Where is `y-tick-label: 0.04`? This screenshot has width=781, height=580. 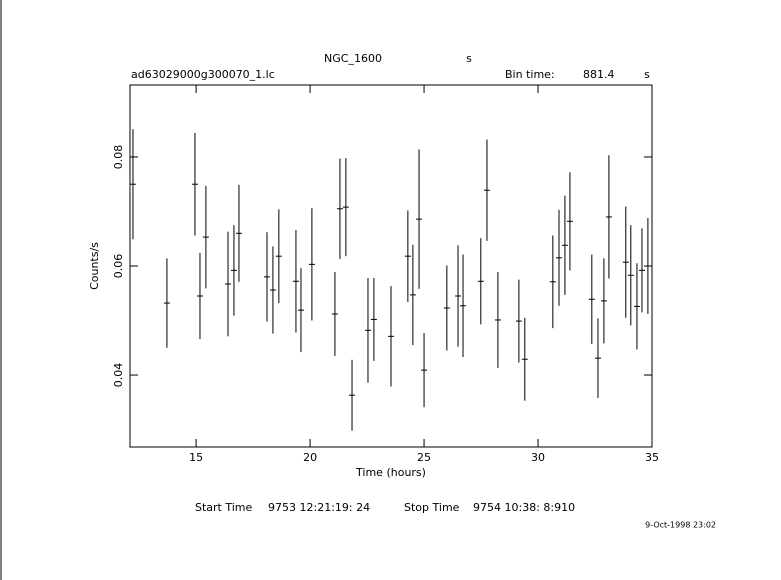 y-tick-label: 0.04 is located at coordinates (118, 375).